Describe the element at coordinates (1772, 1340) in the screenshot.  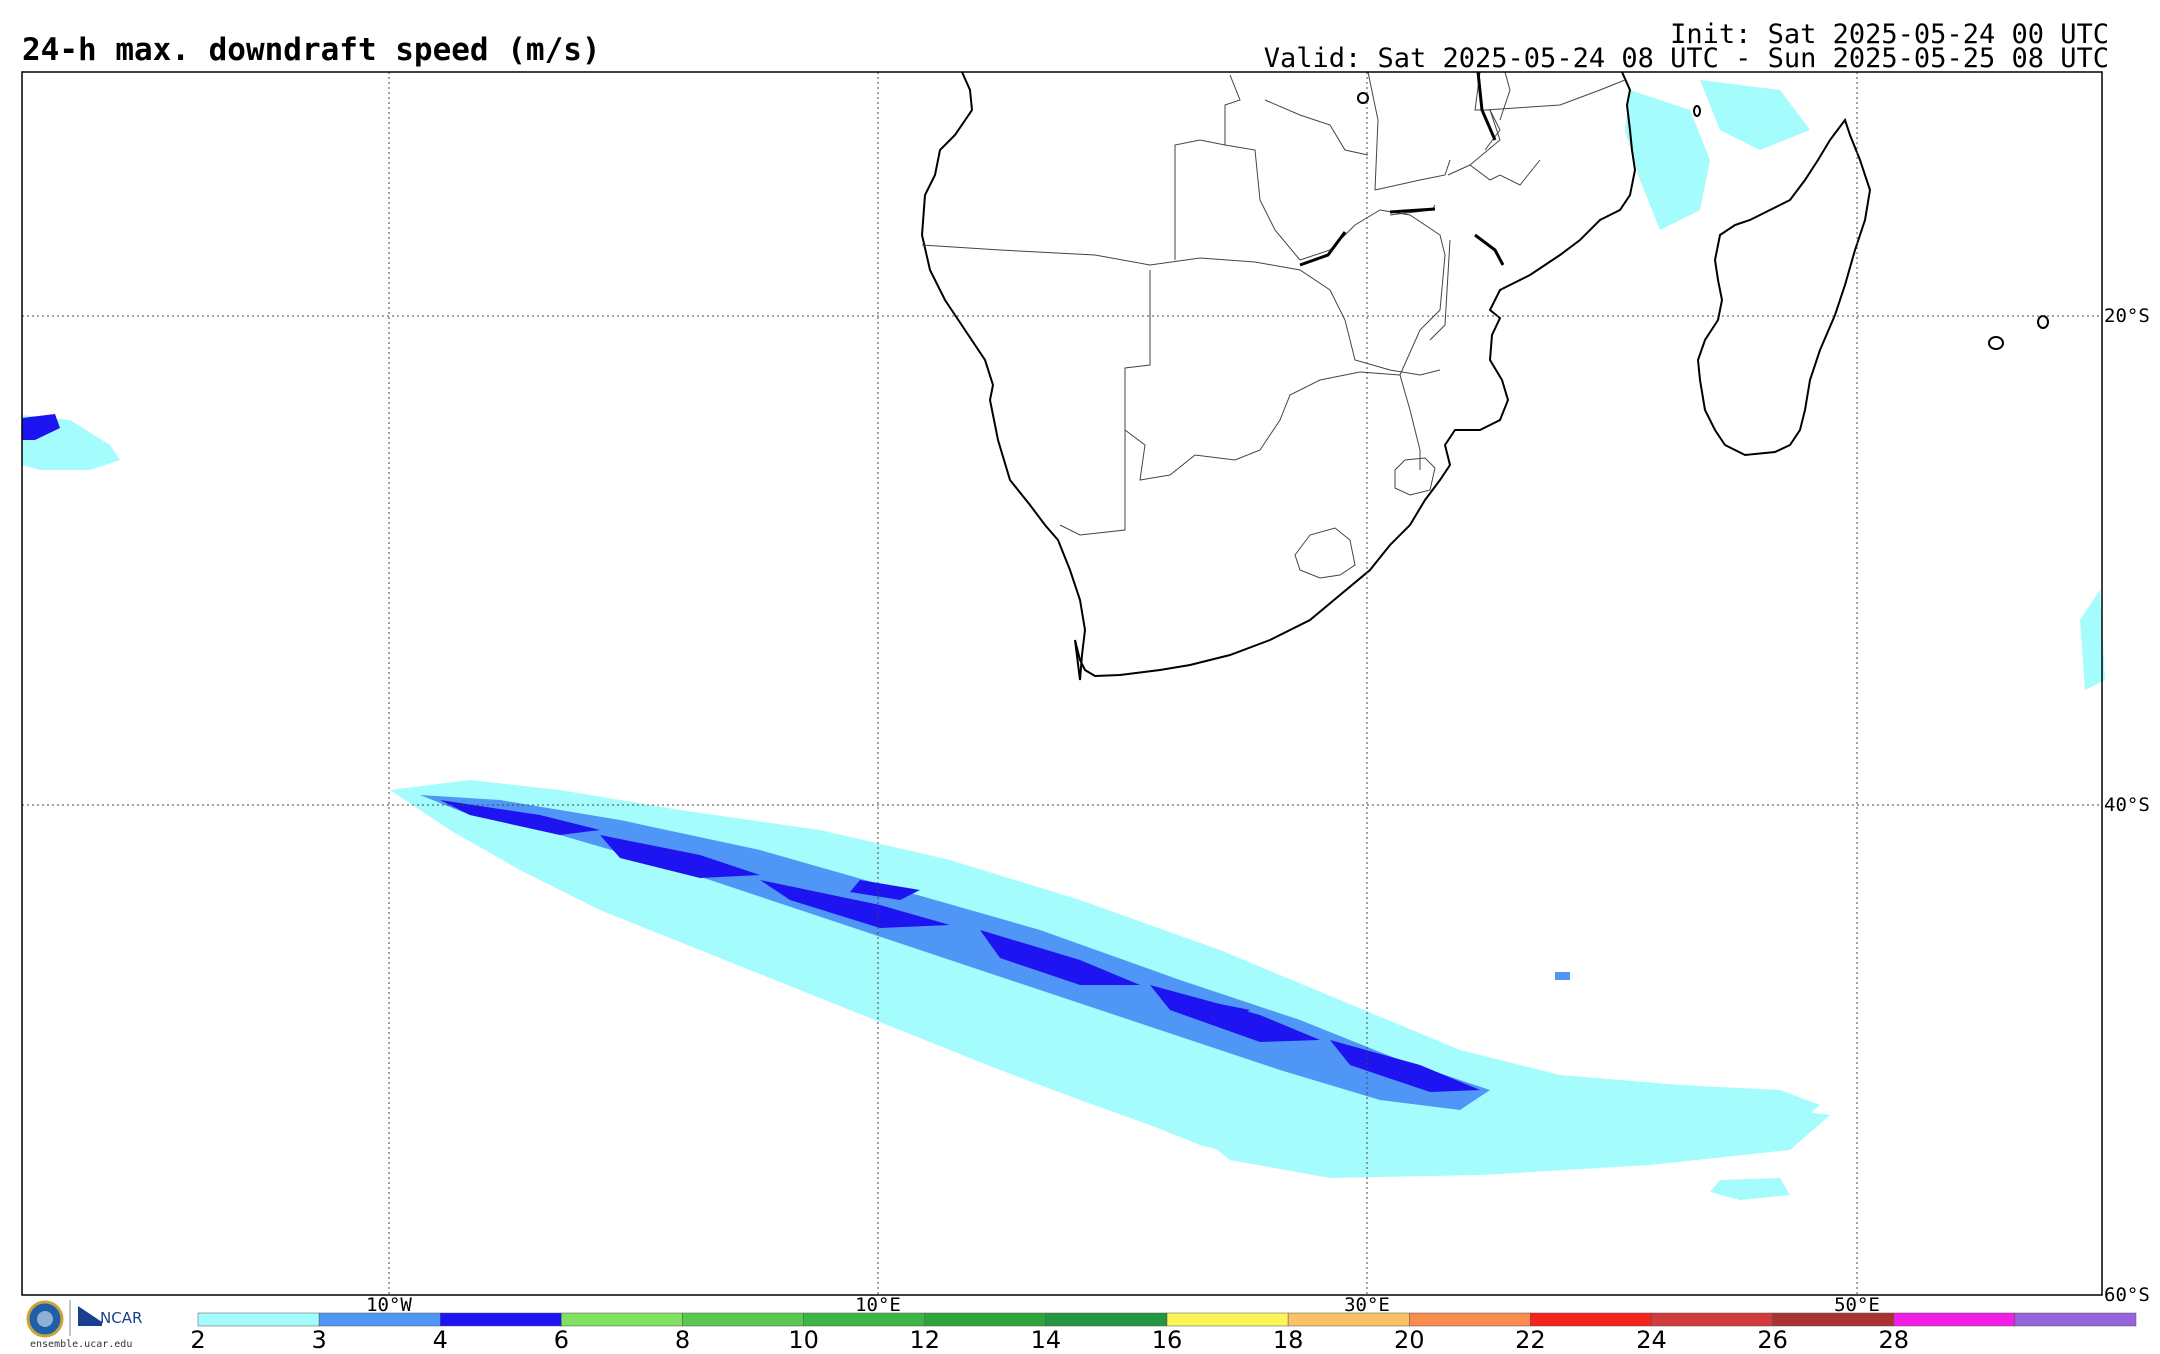
I see `colorbar-tick-label: 26` at that location.